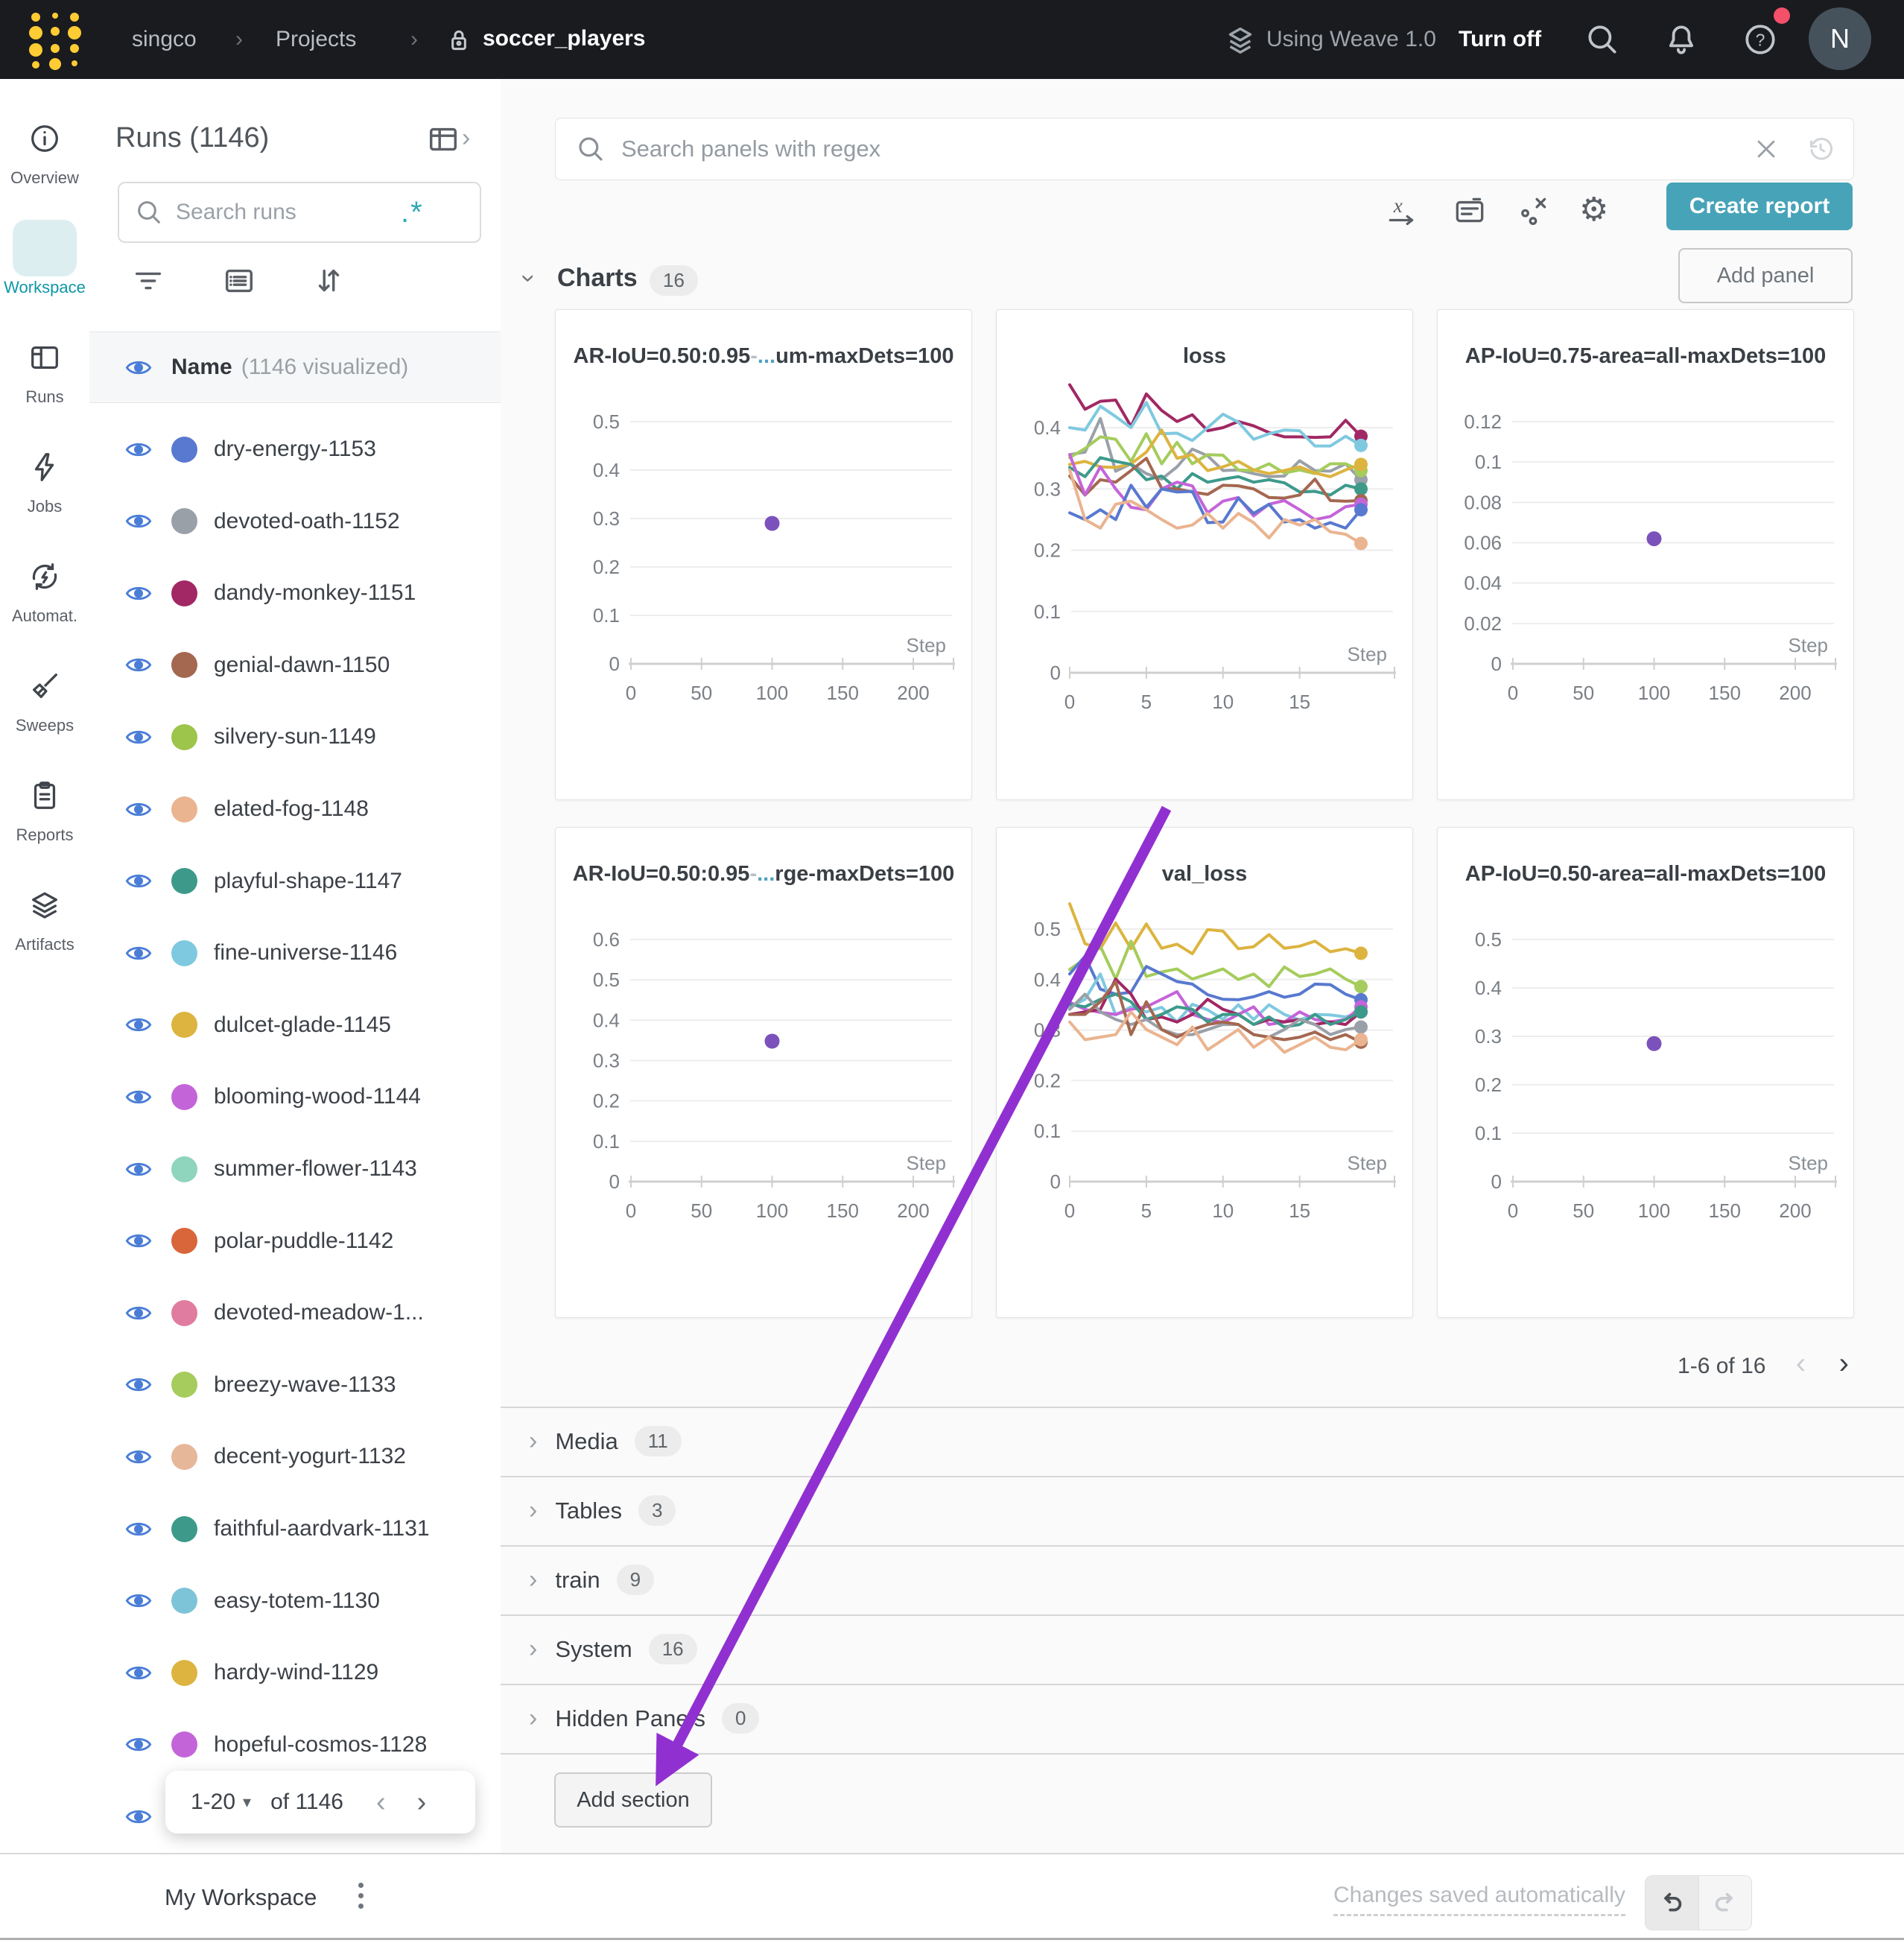 This screenshot has width=1904, height=1946. Describe the element at coordinates (1500, 39) in the screenshot. I see `weave-turn-off-button: Turn off` at that location.